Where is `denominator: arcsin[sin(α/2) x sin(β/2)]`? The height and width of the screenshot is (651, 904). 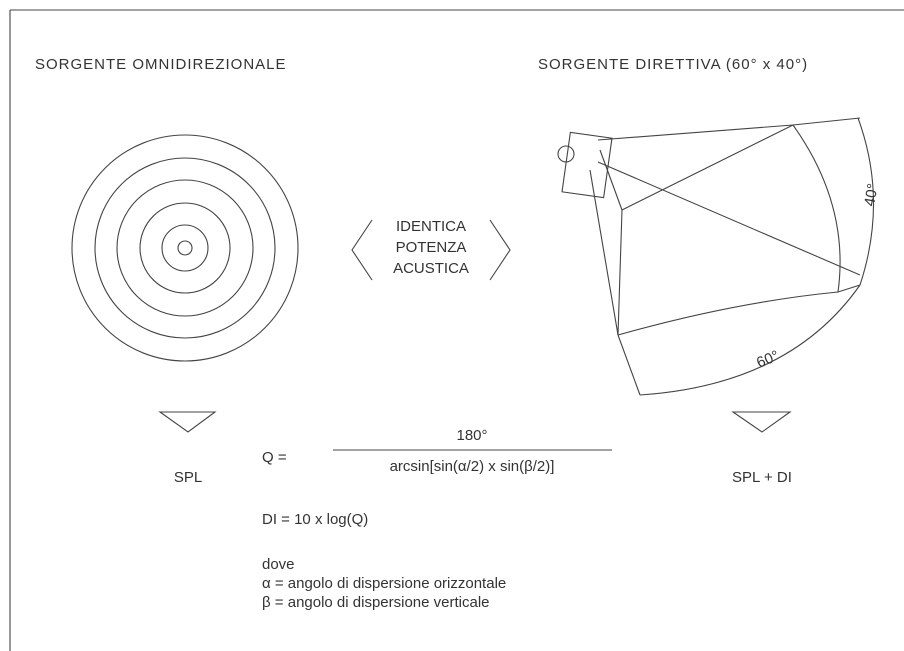
denominator: arcsin[sin(α/2) x sin(β/2)] is located at coordinates (472, 466).